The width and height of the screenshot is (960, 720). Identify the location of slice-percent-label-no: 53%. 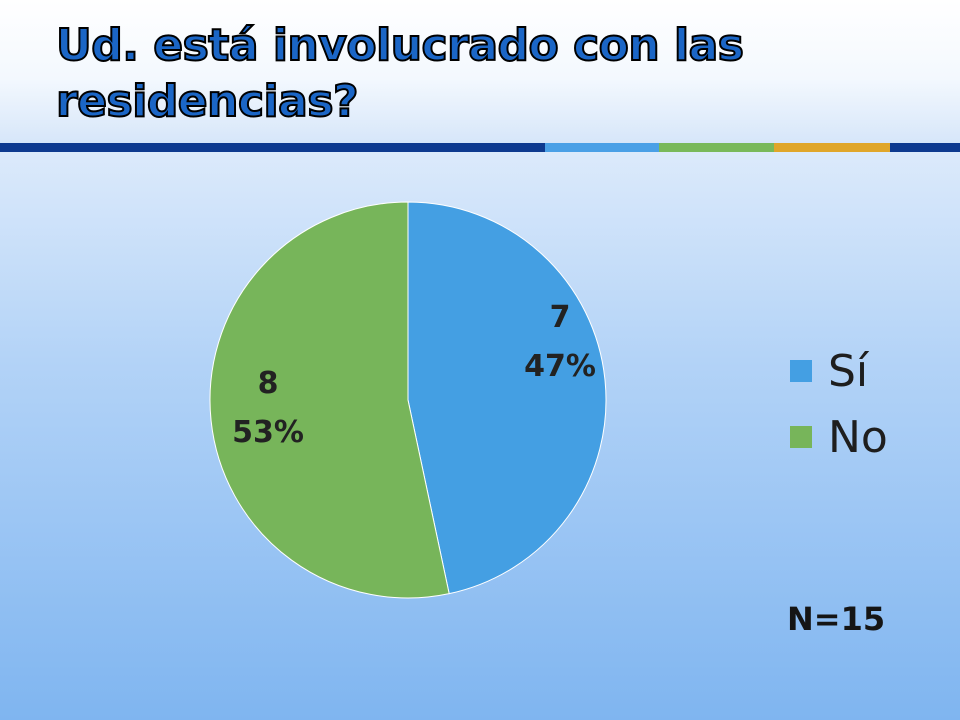
(268, 432).